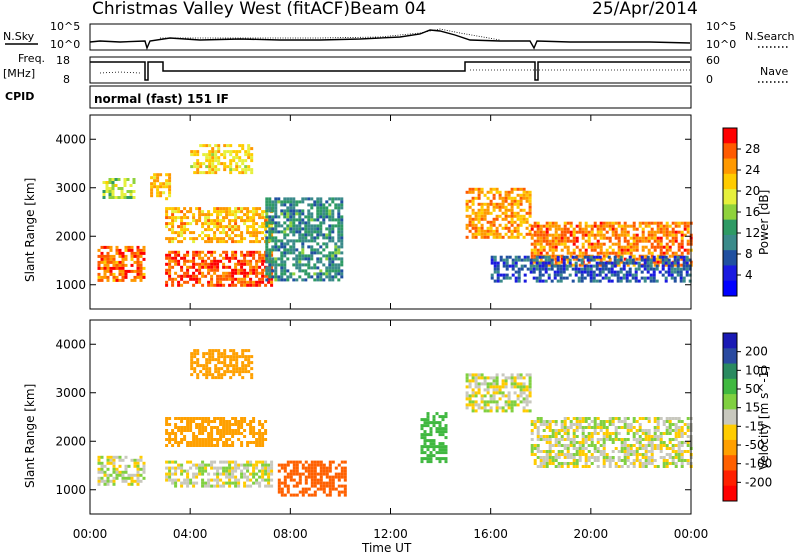 This screenshot has height=554, width=800. I want to click on power-colorbar-swatch, so click(730, 258).